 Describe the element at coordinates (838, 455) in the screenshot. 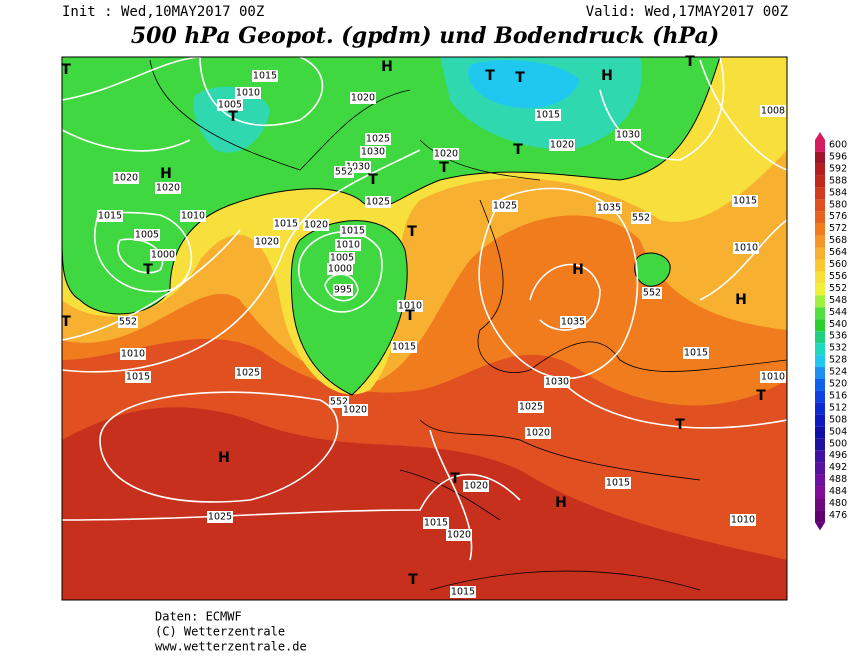

I see `legend-label: 496` at that location.